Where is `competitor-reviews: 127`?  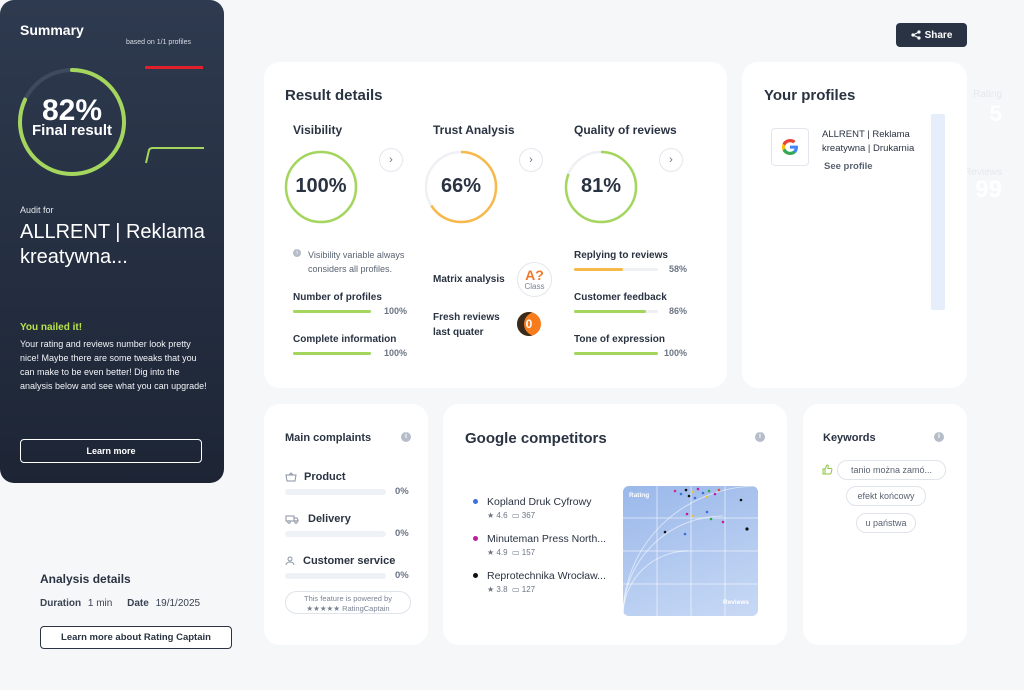
competitor-reviews: 127 is located at coordinates (528, 589).